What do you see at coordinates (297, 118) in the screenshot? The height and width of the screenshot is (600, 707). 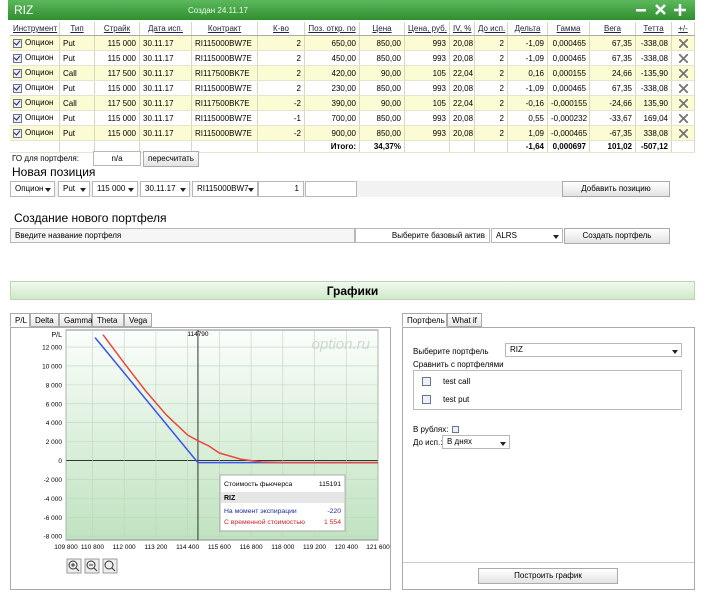 I see `cell-text: -1` at bounding box center [297, 118].